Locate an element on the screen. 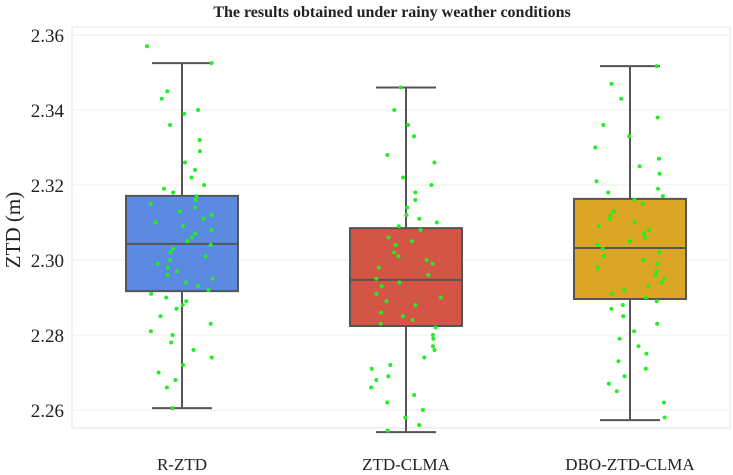  iqr-box is located at coordinates (406, 277).